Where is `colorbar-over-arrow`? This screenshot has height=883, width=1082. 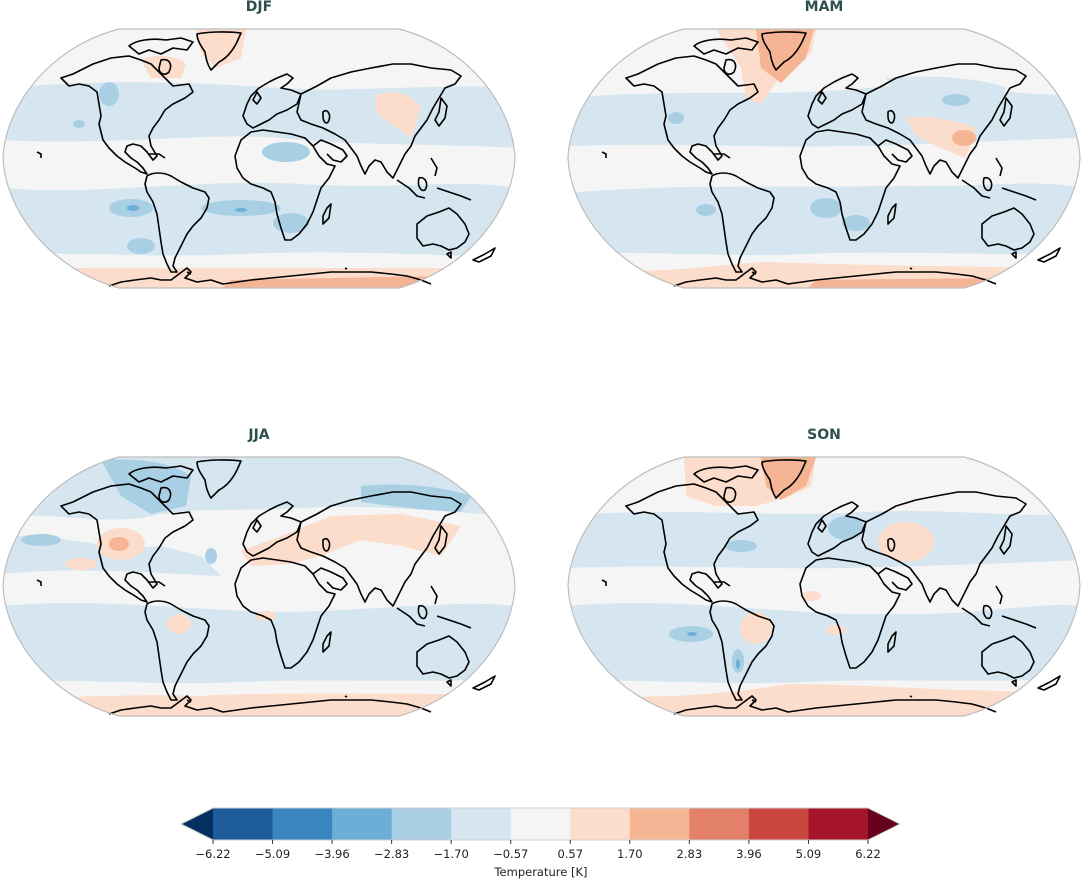
colorbar-over-arrow is located at coordinates (884, 824).